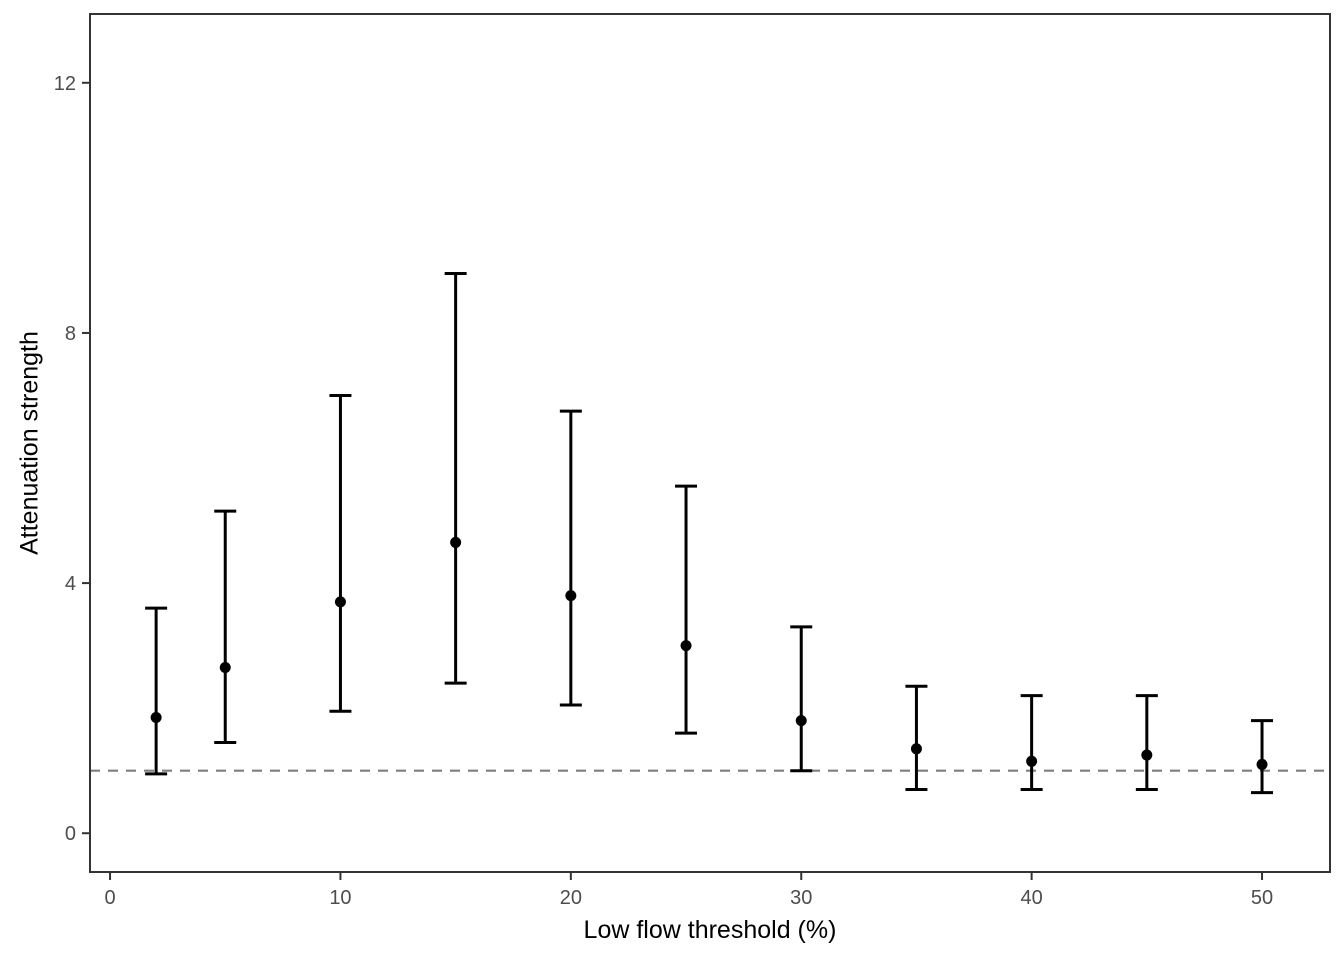 The width and height of the screenshot is (1344, 960). What do you see at coordinates (65, 84) in the screenshot?
I see `y-tick-label-12: 12` at bounding box center [65, 84].